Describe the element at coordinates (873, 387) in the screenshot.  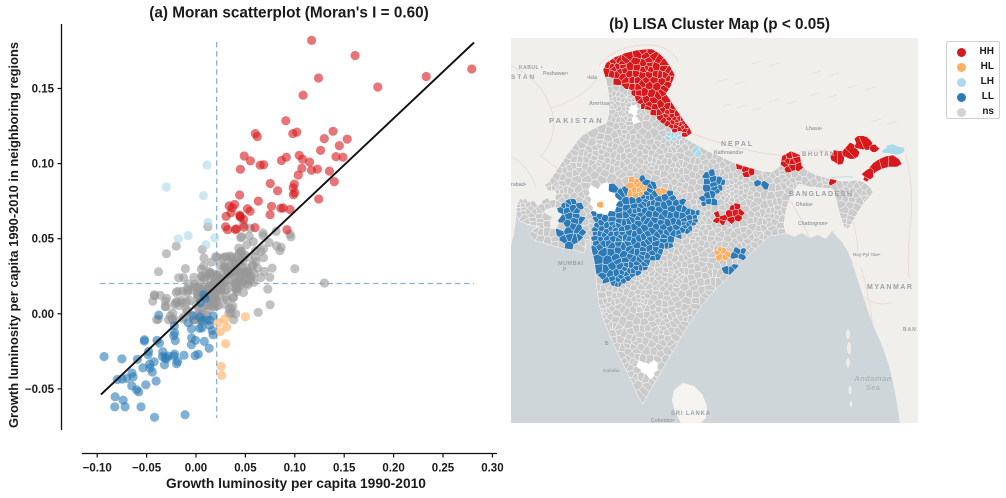
I see `svg-text: Sea` at that location.